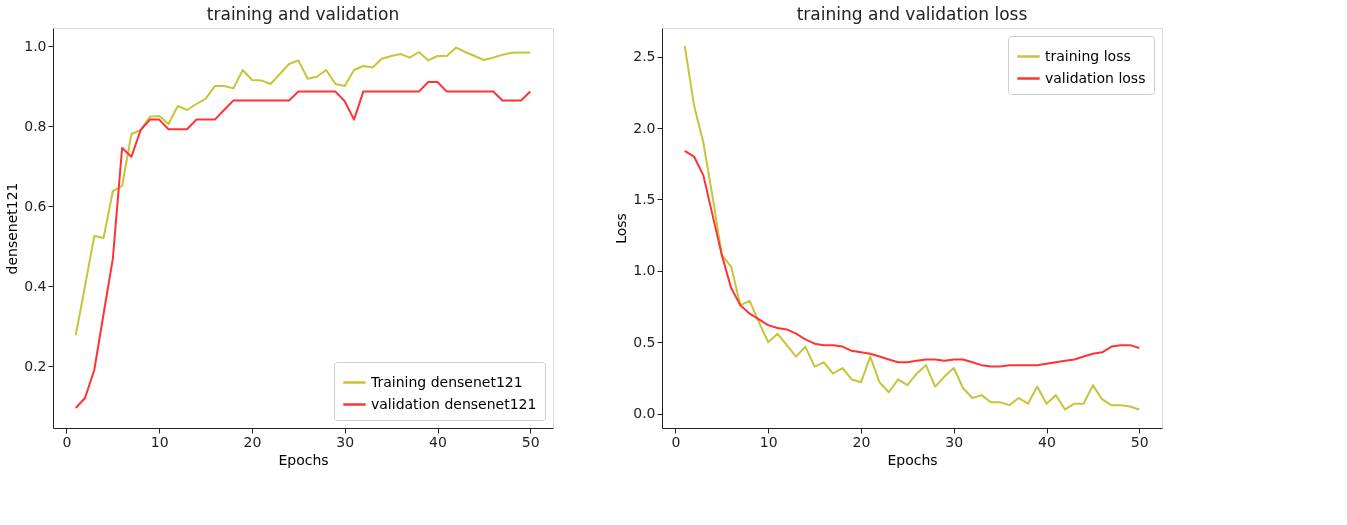  Describe the element at coordinates (446, 381) in the screenshot. I see `legend-label: Training densenet121` at that location.